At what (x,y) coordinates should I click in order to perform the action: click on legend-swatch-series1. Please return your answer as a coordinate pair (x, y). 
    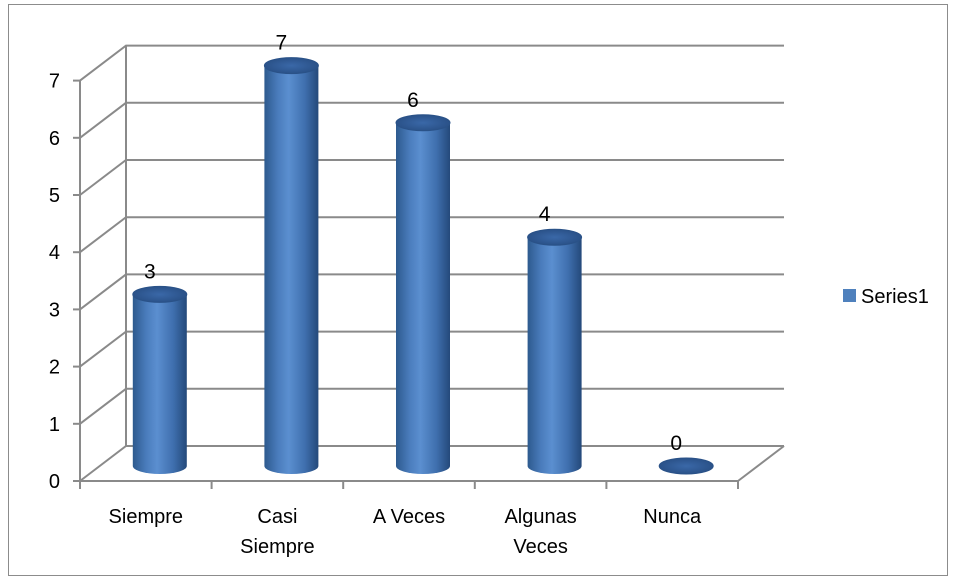
    Looking at the image, I should click on (849, 295).